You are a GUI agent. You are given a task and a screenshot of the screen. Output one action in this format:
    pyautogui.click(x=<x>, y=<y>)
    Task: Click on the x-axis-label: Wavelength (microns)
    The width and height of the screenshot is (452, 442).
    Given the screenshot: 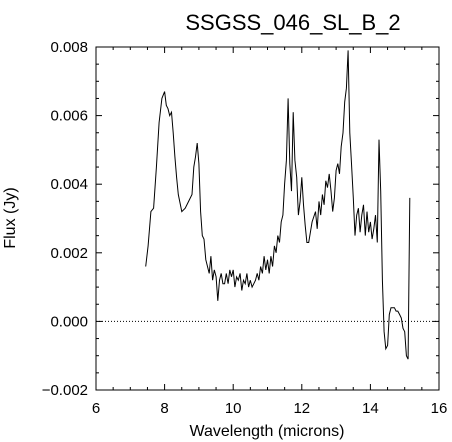 What is the action you would take?
    pyautogui.click(x=266, y=431)
    